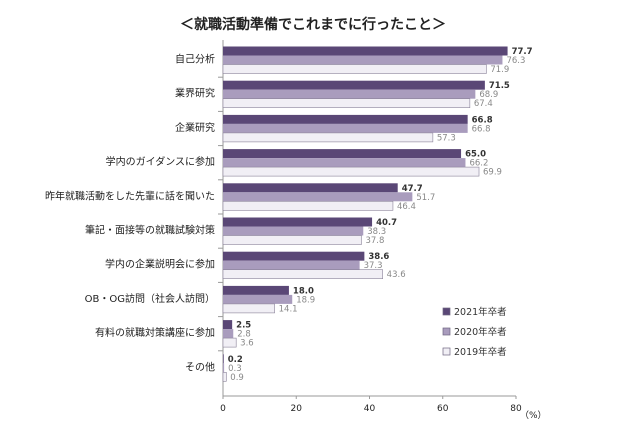 The width and height of the screenshot is (640, 426). I want to click on value-label: 18.0, so click(303, 291).